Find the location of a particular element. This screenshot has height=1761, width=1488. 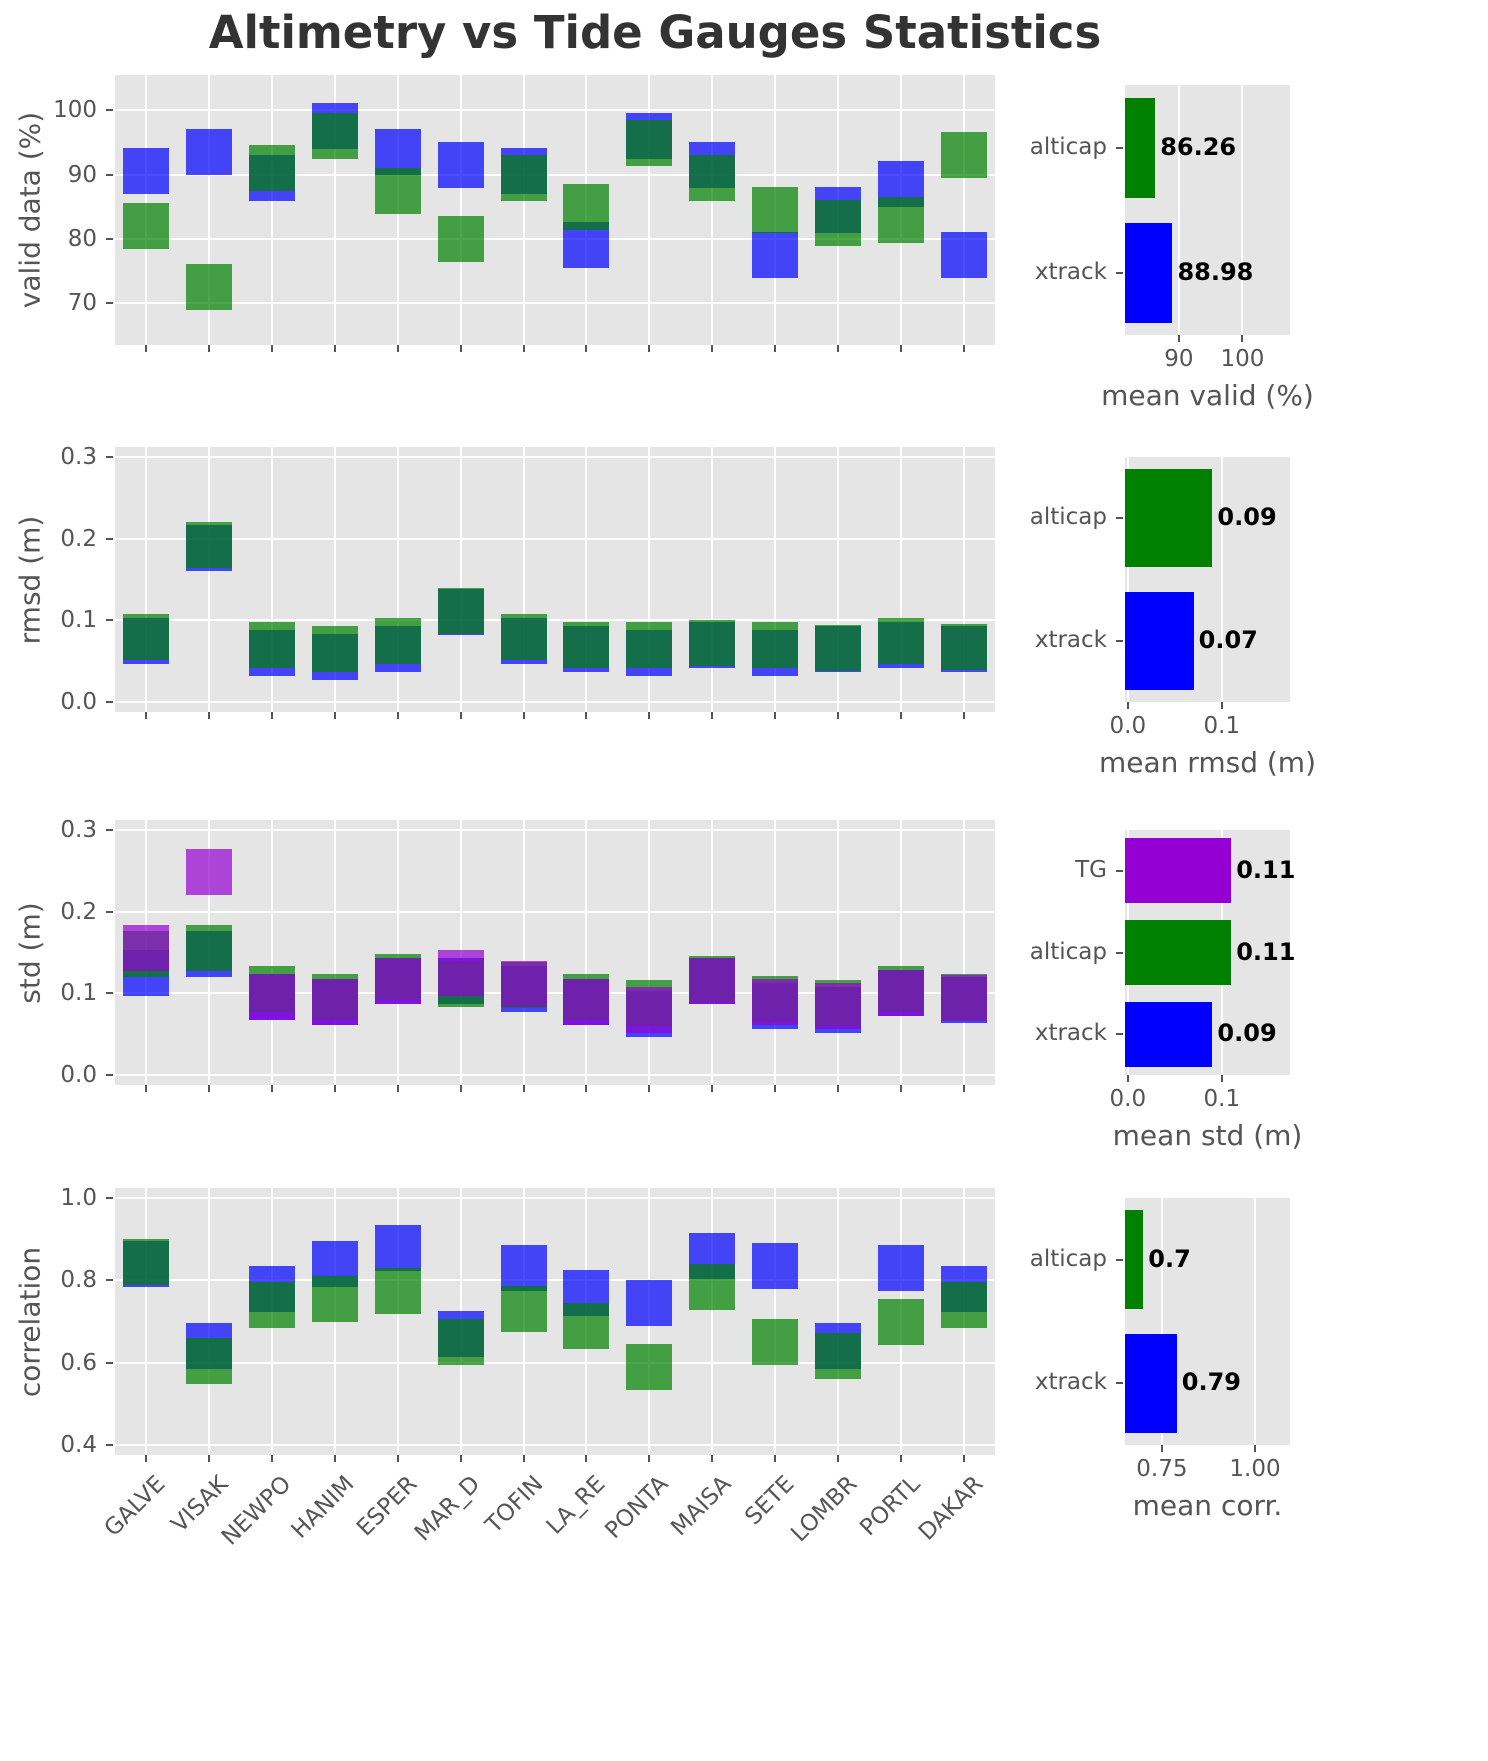

side-xtick-label: 90 is located at coordinates (1179, 359).